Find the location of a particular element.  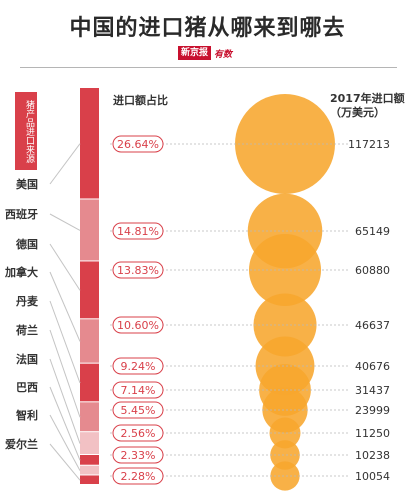

share-label: 14.81% is located at coordinates (138, 231).